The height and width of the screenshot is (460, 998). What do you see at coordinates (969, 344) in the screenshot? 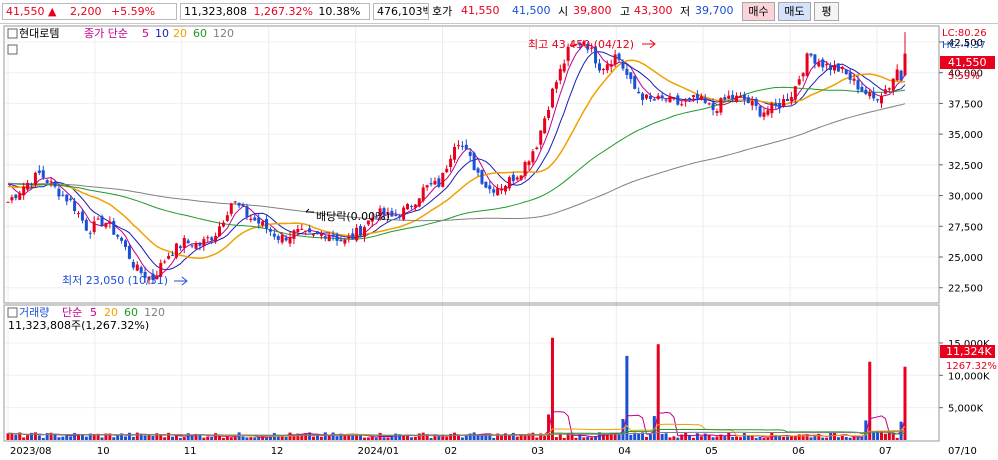
I see `volume-tick-label: 15,000K` at bounding box center [969, 344].